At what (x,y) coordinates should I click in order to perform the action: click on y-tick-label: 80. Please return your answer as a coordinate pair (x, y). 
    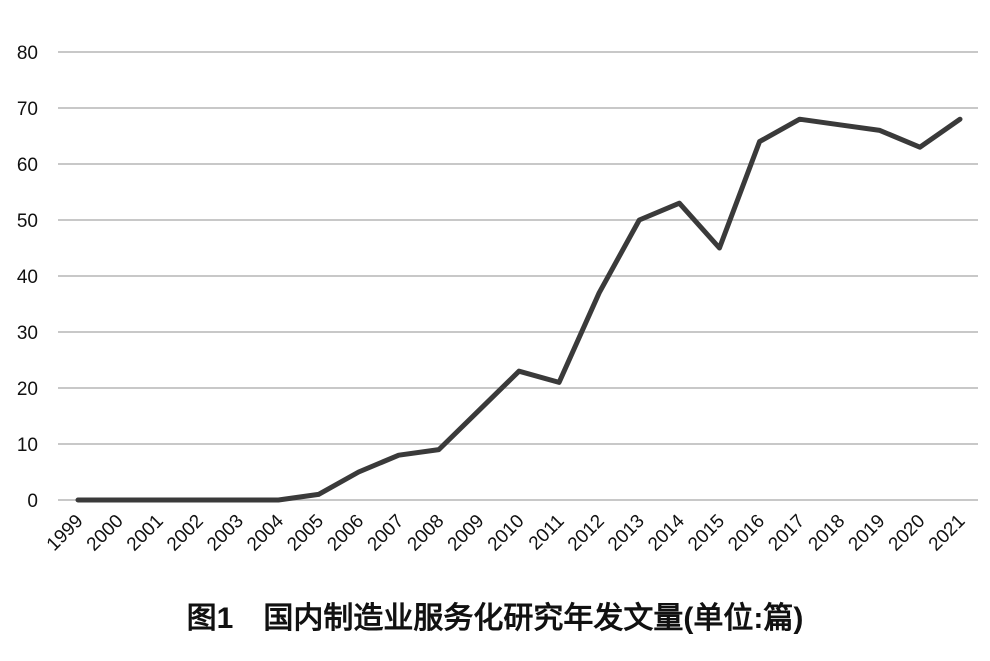
    Looking at the image, I should click on (27, 53).